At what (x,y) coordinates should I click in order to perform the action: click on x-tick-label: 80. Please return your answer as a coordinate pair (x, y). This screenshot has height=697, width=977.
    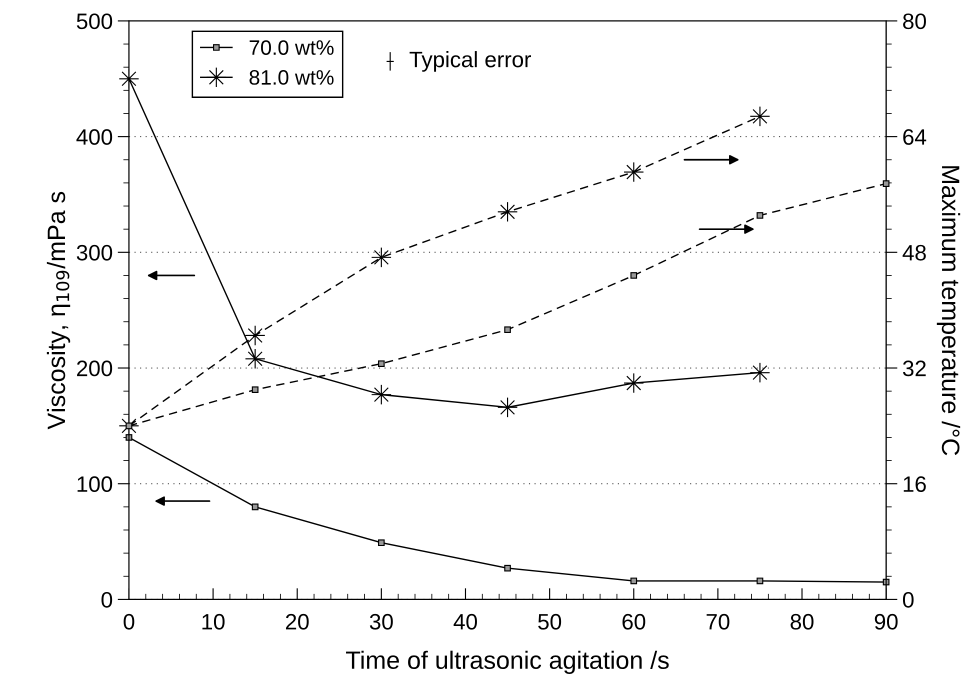
    Looking at the image, I should click on (802, 622).